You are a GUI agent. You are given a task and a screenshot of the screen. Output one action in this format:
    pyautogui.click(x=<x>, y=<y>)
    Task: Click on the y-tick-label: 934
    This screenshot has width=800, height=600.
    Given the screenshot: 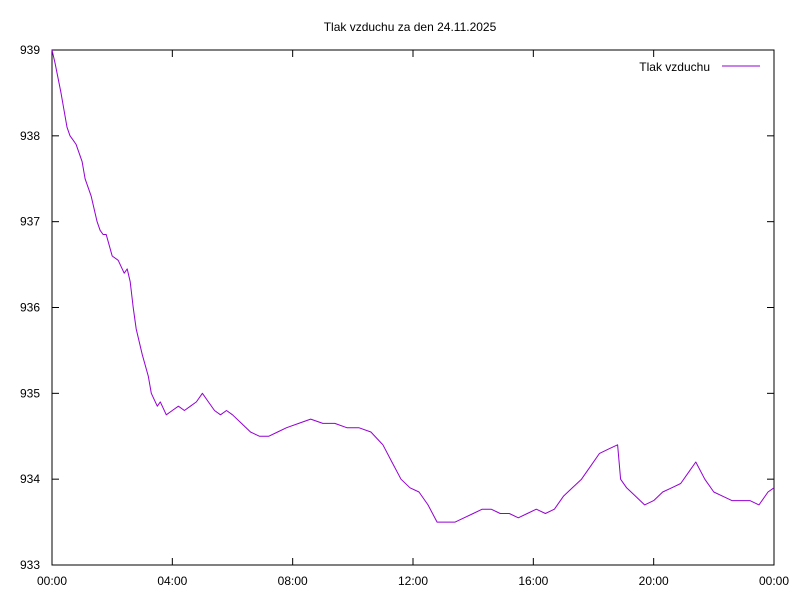 What is the action you would take?
    pyautogui.click(x=30, y=479)
    